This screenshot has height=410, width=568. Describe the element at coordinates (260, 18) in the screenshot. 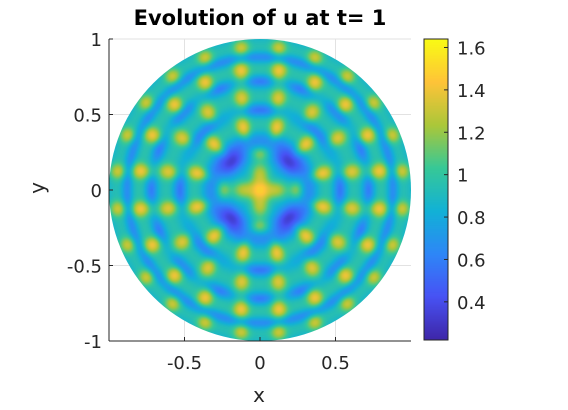

I see `chart-title: Evolution of u at t= 1` at that location.